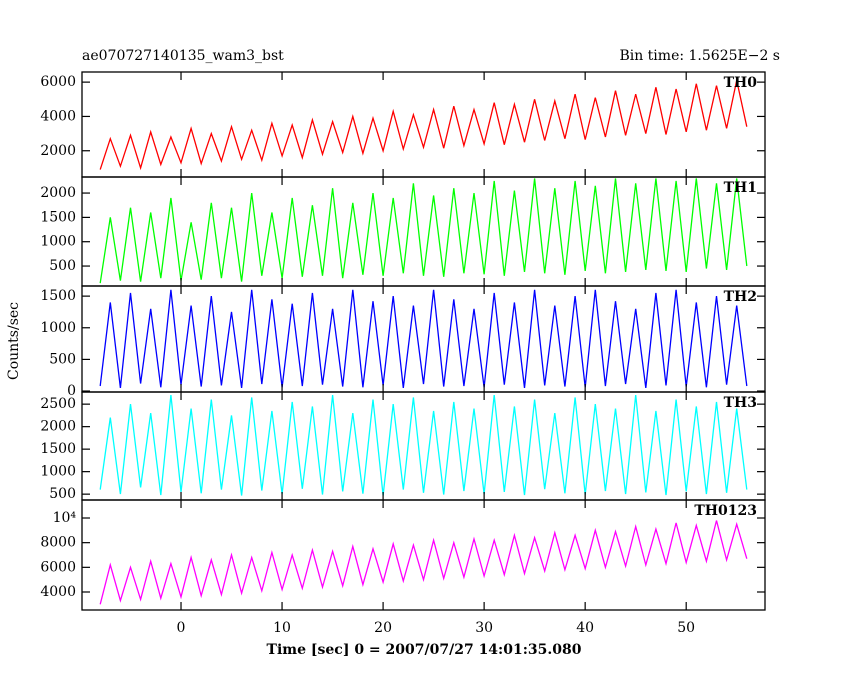 This screenshot has height=680, width=850. I want to click on y-tick-label: 10⁴, so click(65, 518).